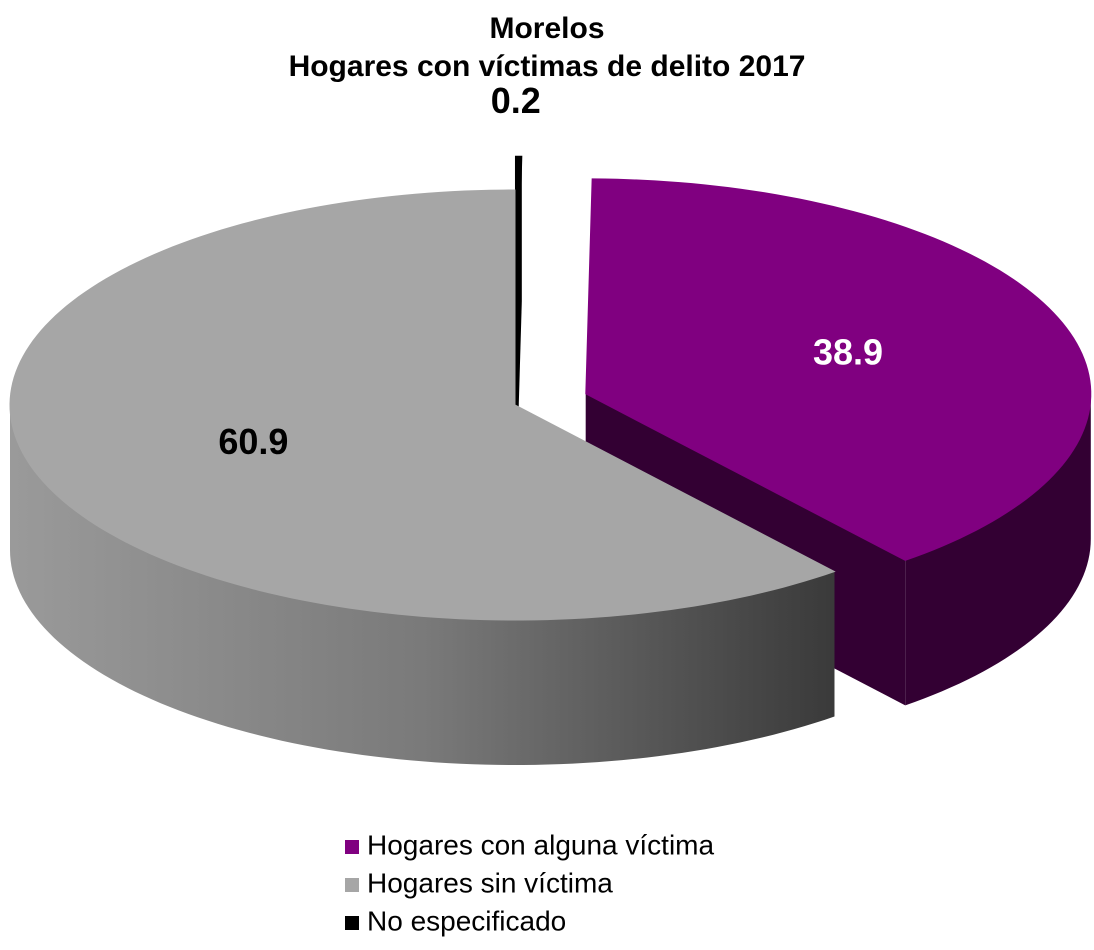 Image resolution: width=1094 pixels, height=950 pixels. I want to click on legend-item: No especificado, so click(455, 920).